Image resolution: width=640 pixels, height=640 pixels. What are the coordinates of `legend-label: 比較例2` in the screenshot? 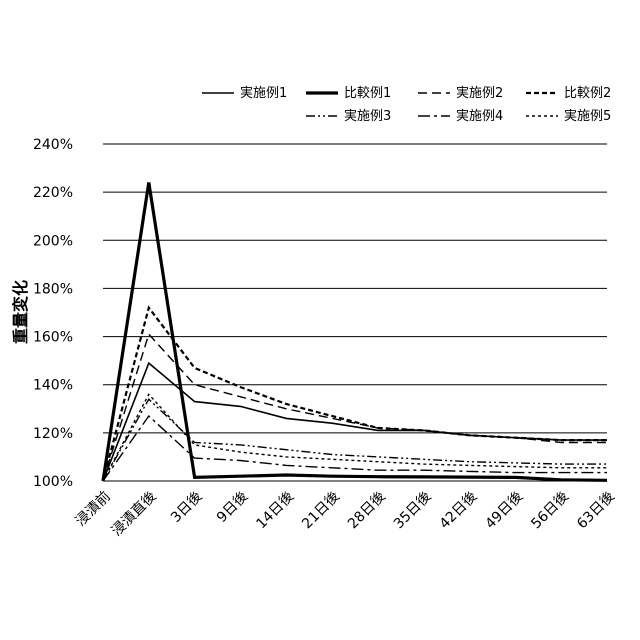 It's located at (587, 93).